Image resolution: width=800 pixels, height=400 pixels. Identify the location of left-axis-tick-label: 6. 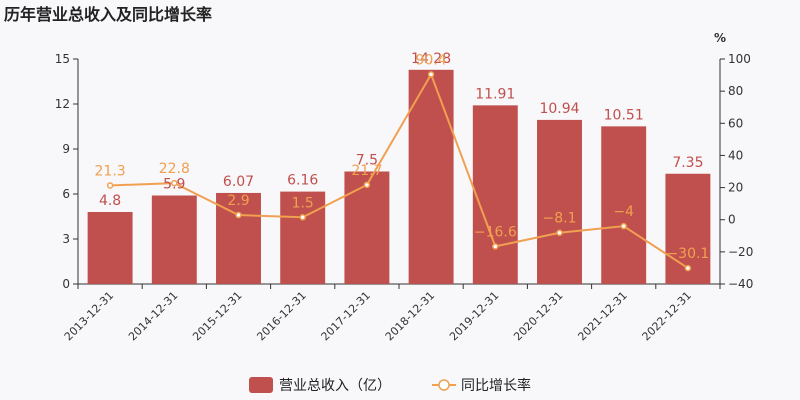
(66, 194).